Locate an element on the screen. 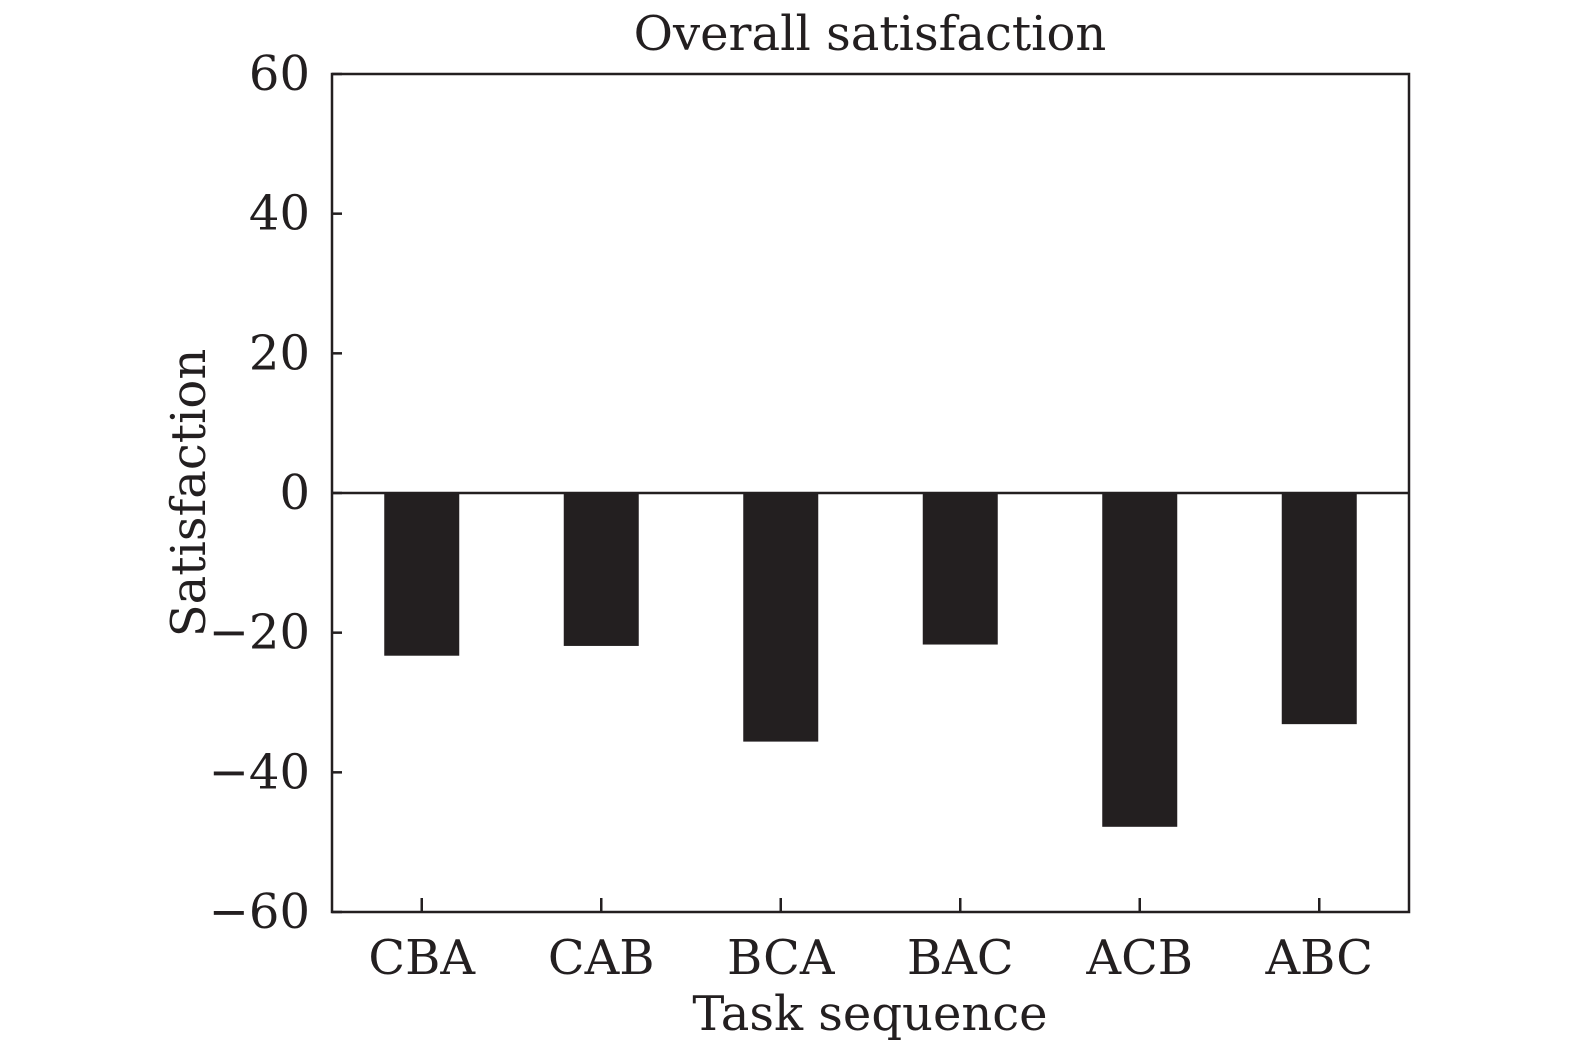  y-axis: 60 40 20 0 −20 −40 −60 is located at coordinates (275, 493).